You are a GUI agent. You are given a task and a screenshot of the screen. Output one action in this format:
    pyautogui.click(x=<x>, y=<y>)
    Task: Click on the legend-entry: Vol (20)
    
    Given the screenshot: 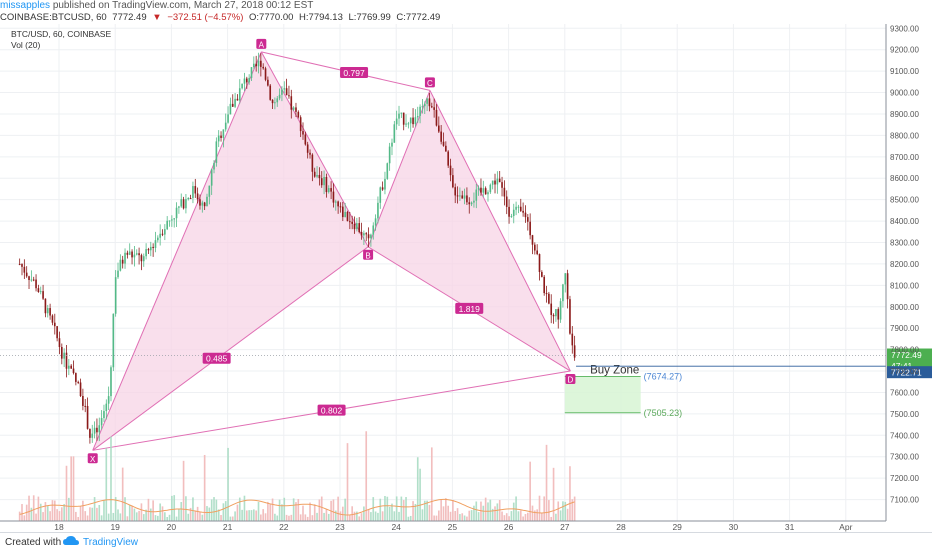 What is the action you would take?
    pyautogui.click(x=25, y=45)
    